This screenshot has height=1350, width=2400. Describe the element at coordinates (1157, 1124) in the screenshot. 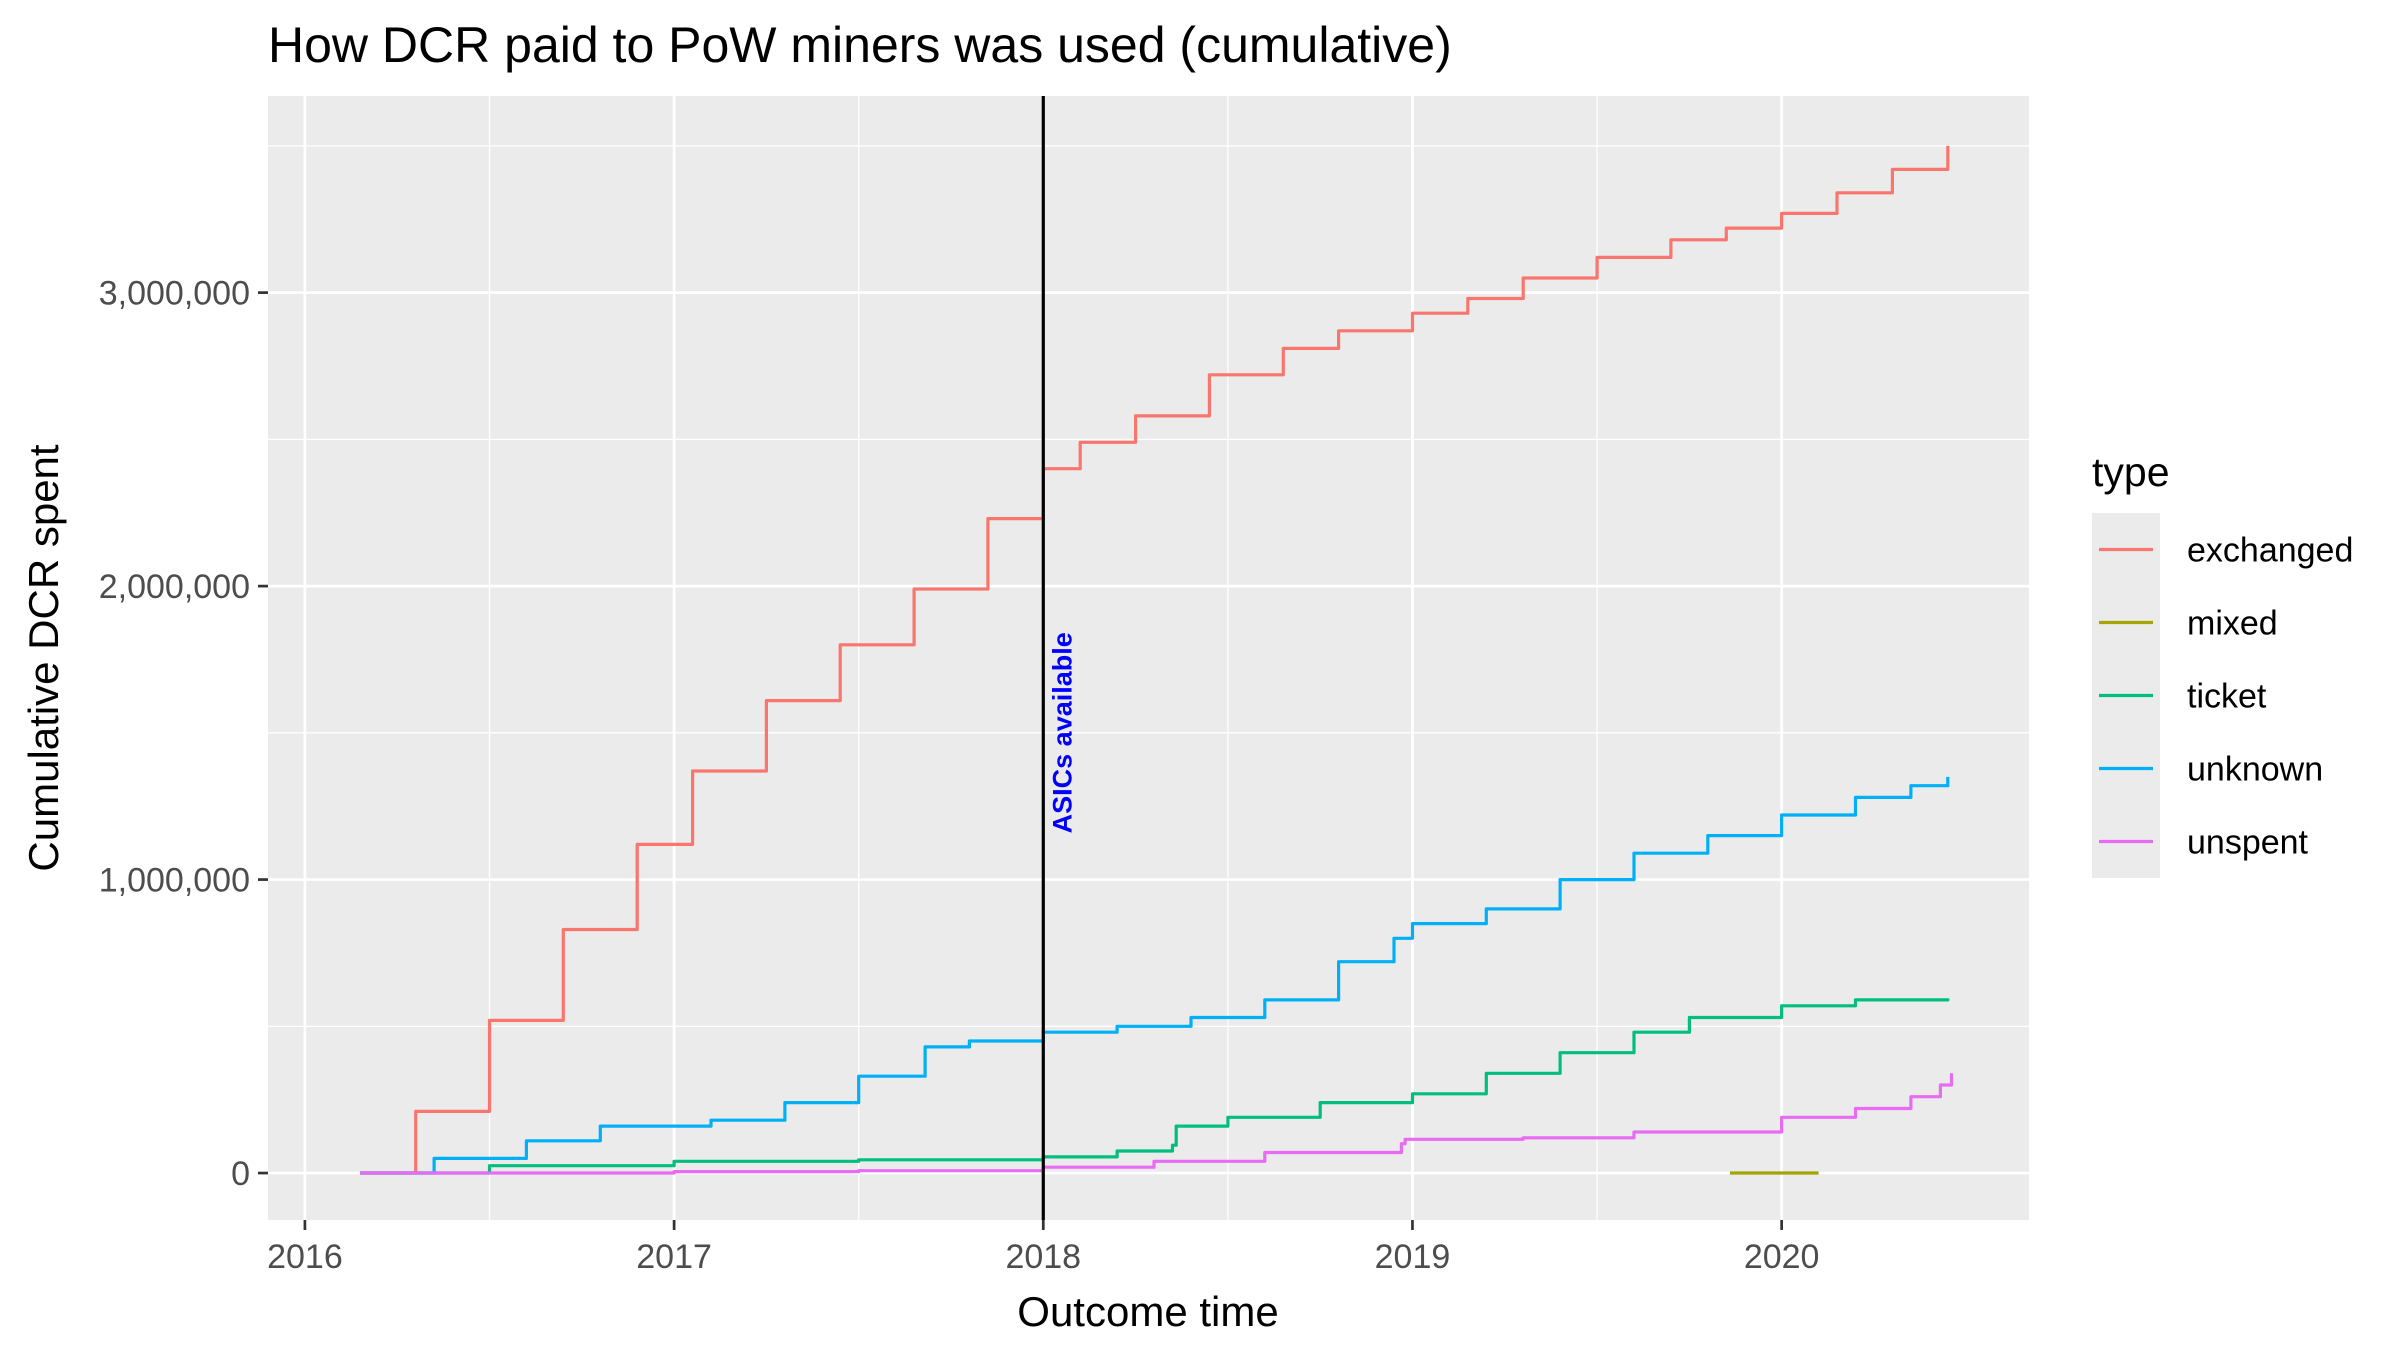

I see `series-line-unspent` at that location.